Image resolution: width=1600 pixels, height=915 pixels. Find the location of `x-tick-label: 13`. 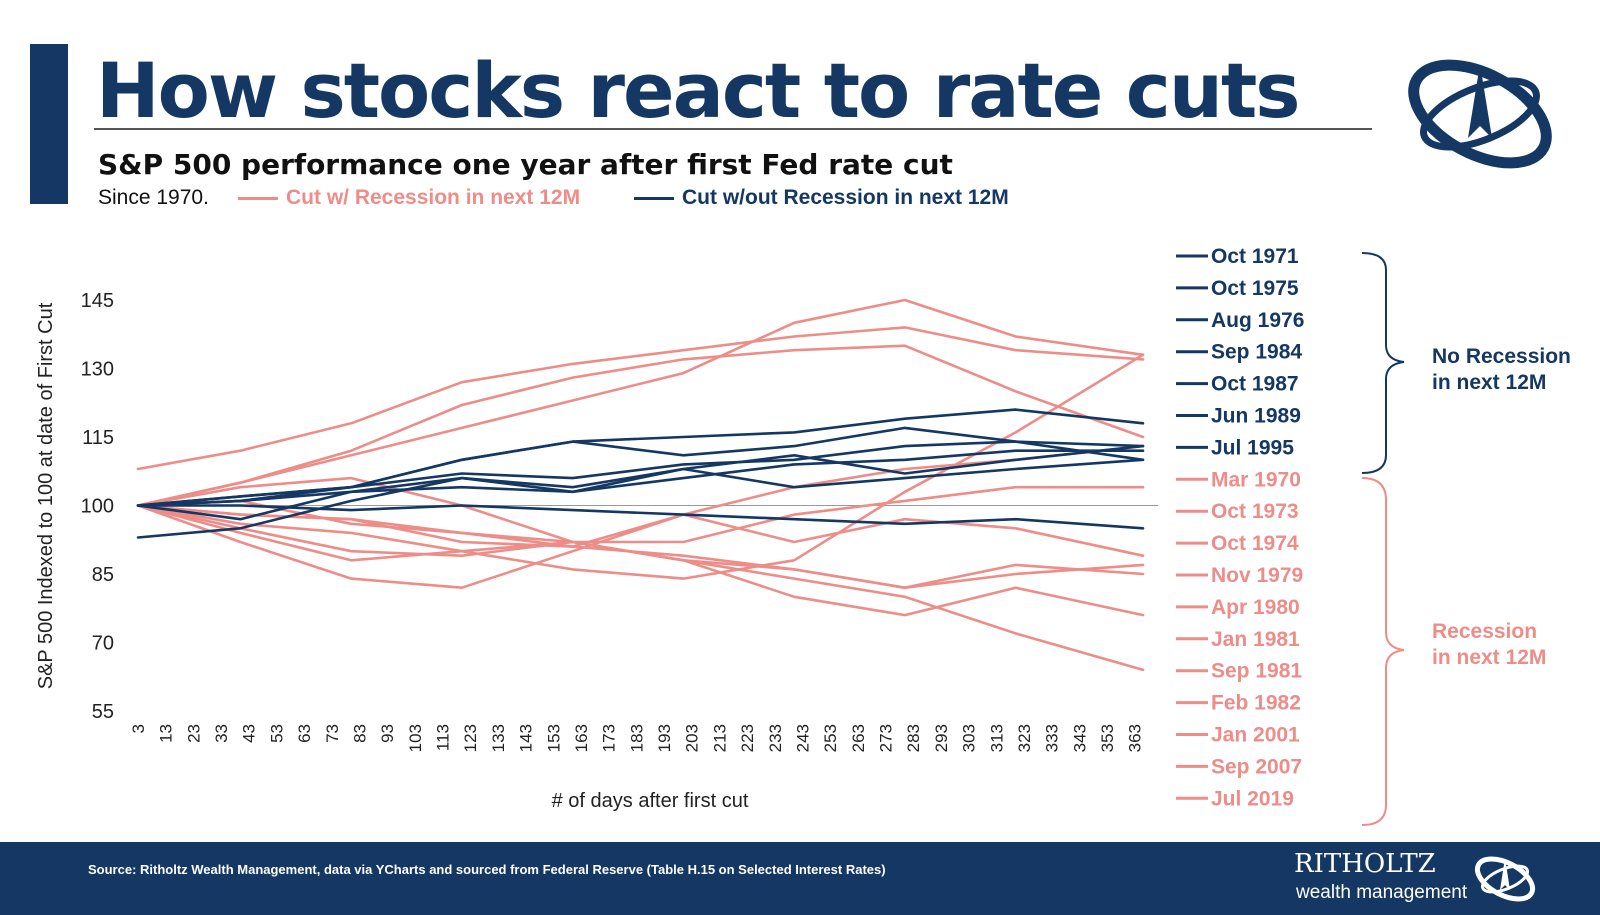

x-tick-label: 13 is located at coordinates (166, 733).